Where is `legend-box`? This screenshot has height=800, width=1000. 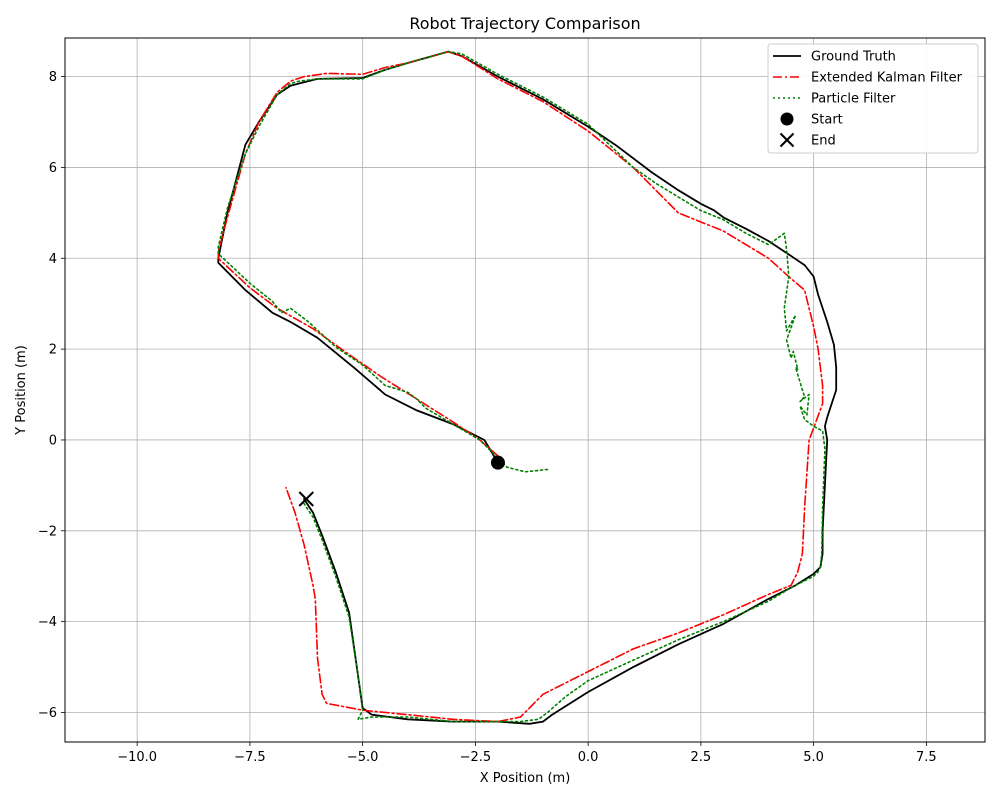 legend-box is located at coordinates (873, 98).